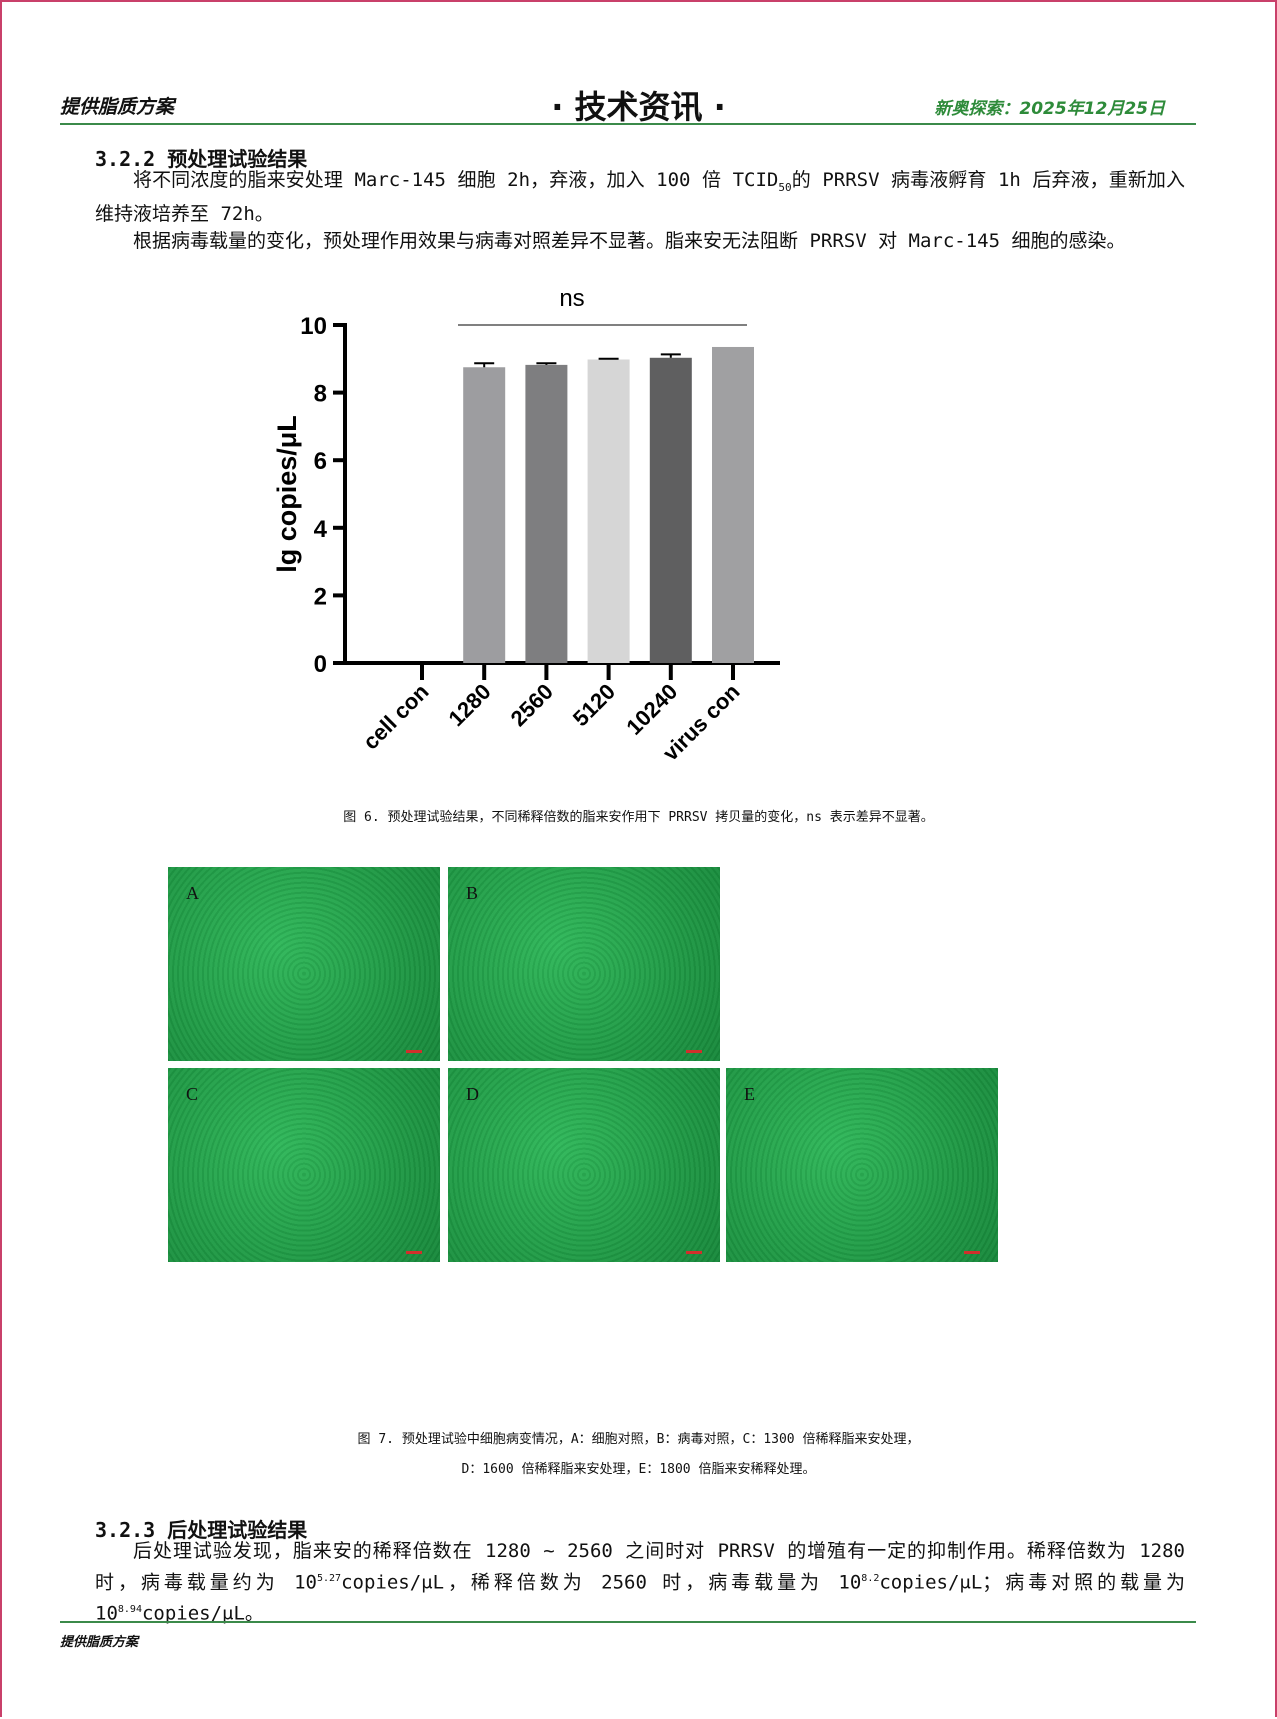 This screenshot has width=1277, height=1719. Describe the element at coordinates (862, 1165) in the screenshot. I see `micrograph-e: E` at that location.